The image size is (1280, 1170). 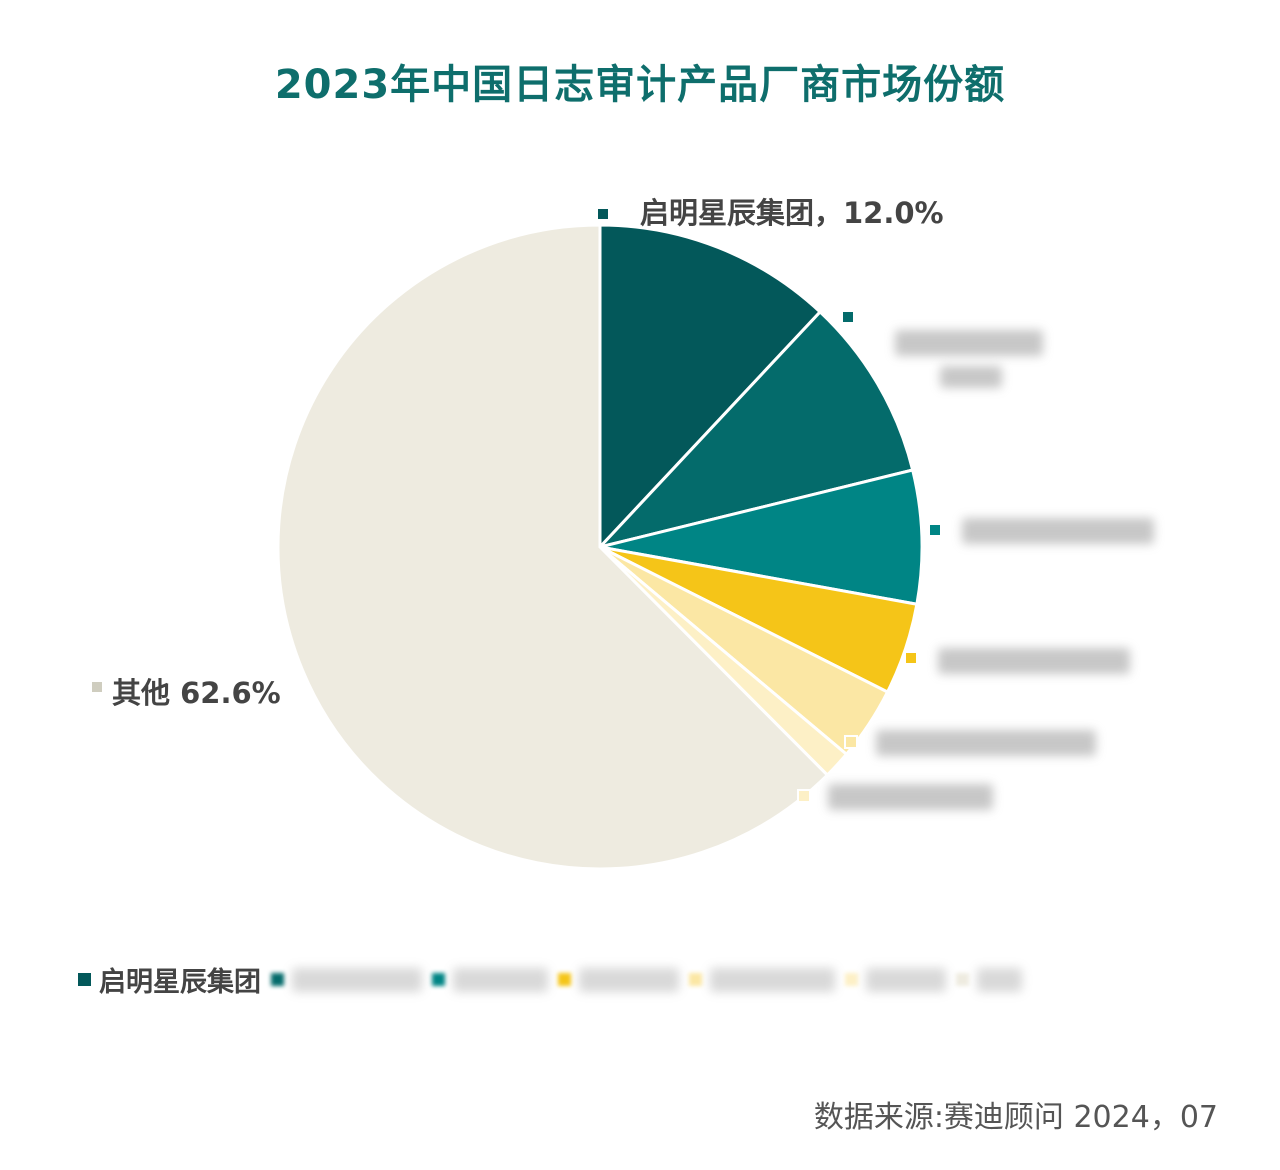 I want to click on legend: 启明星辰集团, so click(x=550, y=979).